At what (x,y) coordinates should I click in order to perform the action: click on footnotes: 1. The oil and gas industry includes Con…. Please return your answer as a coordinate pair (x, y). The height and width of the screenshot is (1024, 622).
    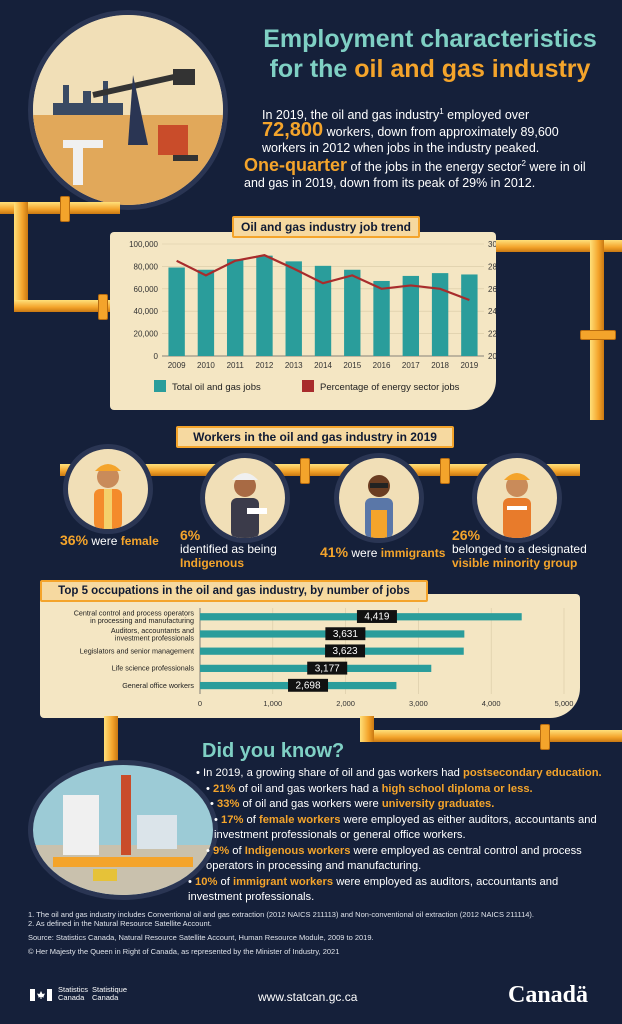
    Looking at the image, I should click on (281, 933).